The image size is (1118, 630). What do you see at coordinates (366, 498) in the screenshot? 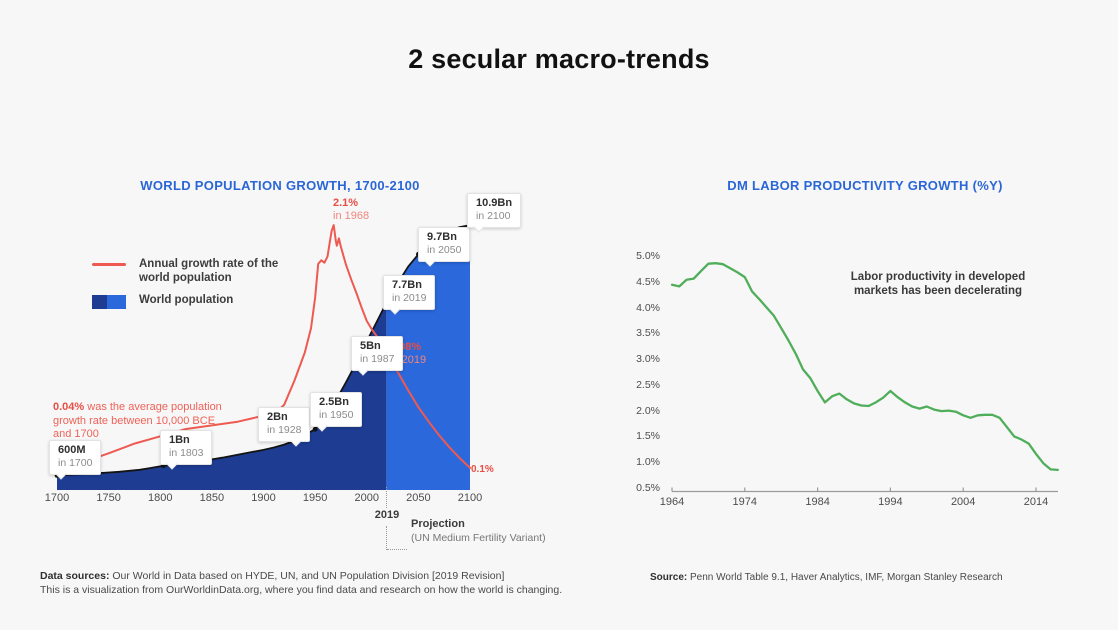
I see `pop-x-tick-2000: 2000` at bounding box center [366, 498].